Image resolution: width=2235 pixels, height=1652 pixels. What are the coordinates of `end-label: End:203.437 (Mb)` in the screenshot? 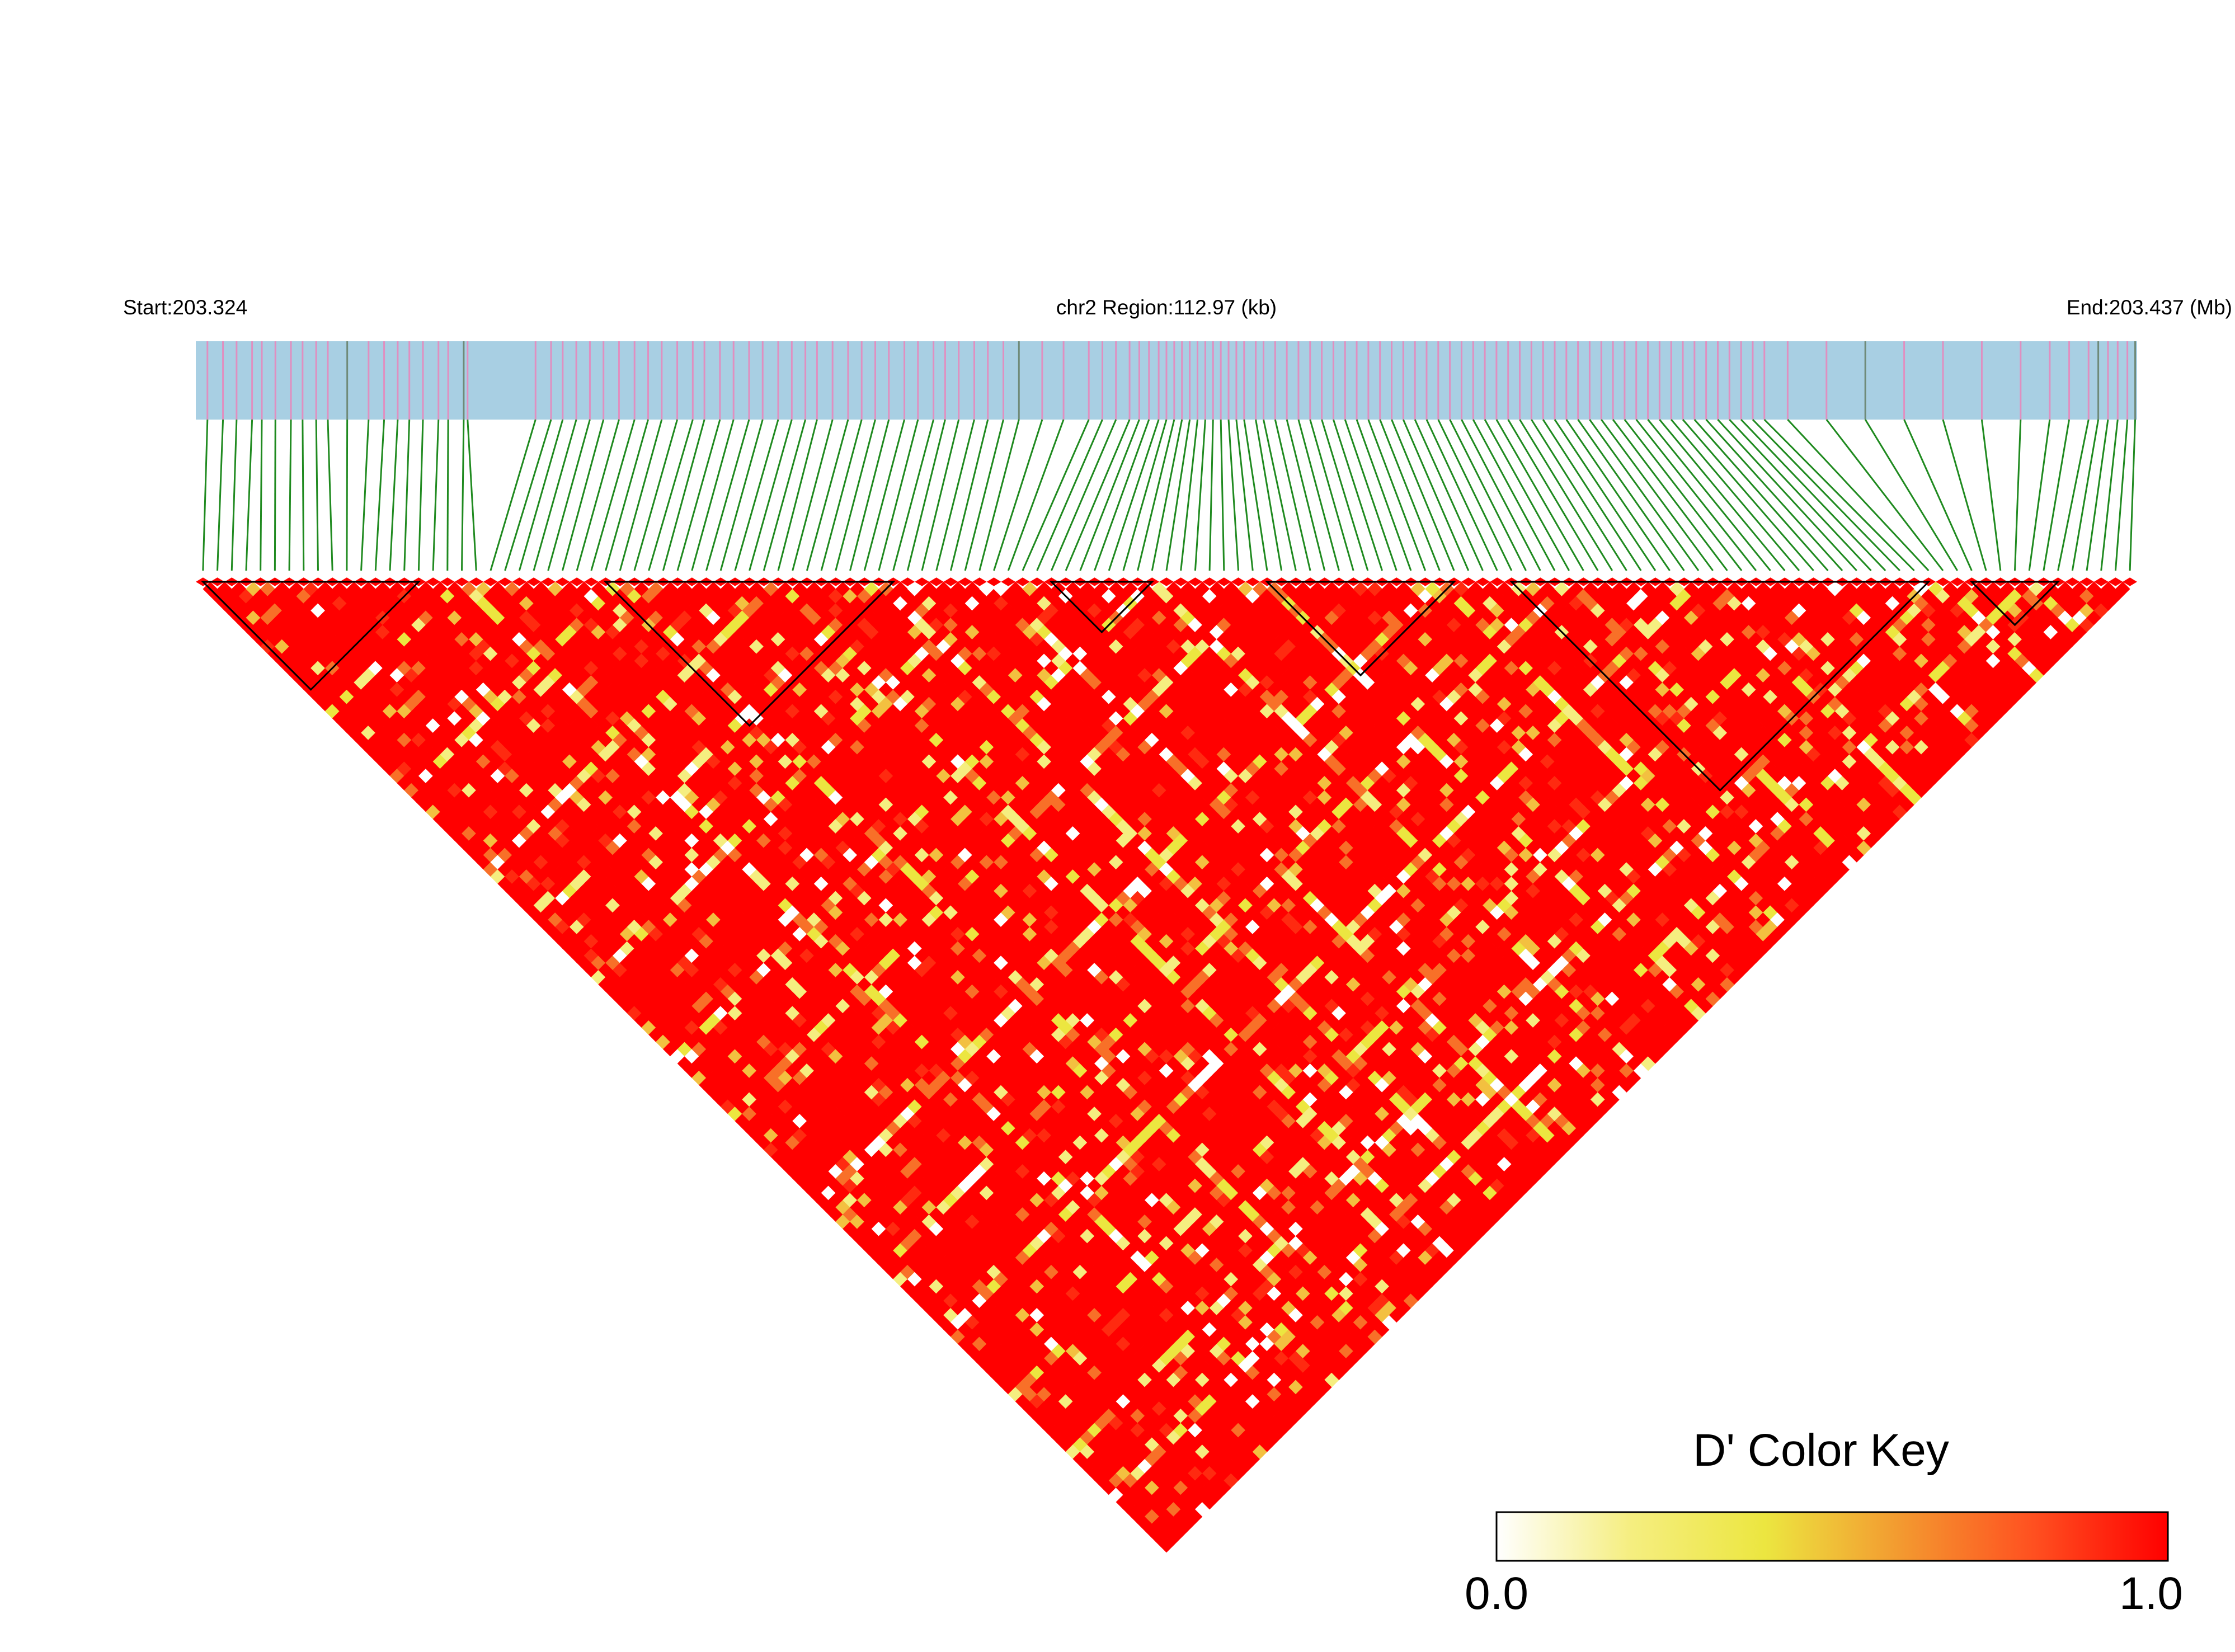 It's located at (2149, 308).